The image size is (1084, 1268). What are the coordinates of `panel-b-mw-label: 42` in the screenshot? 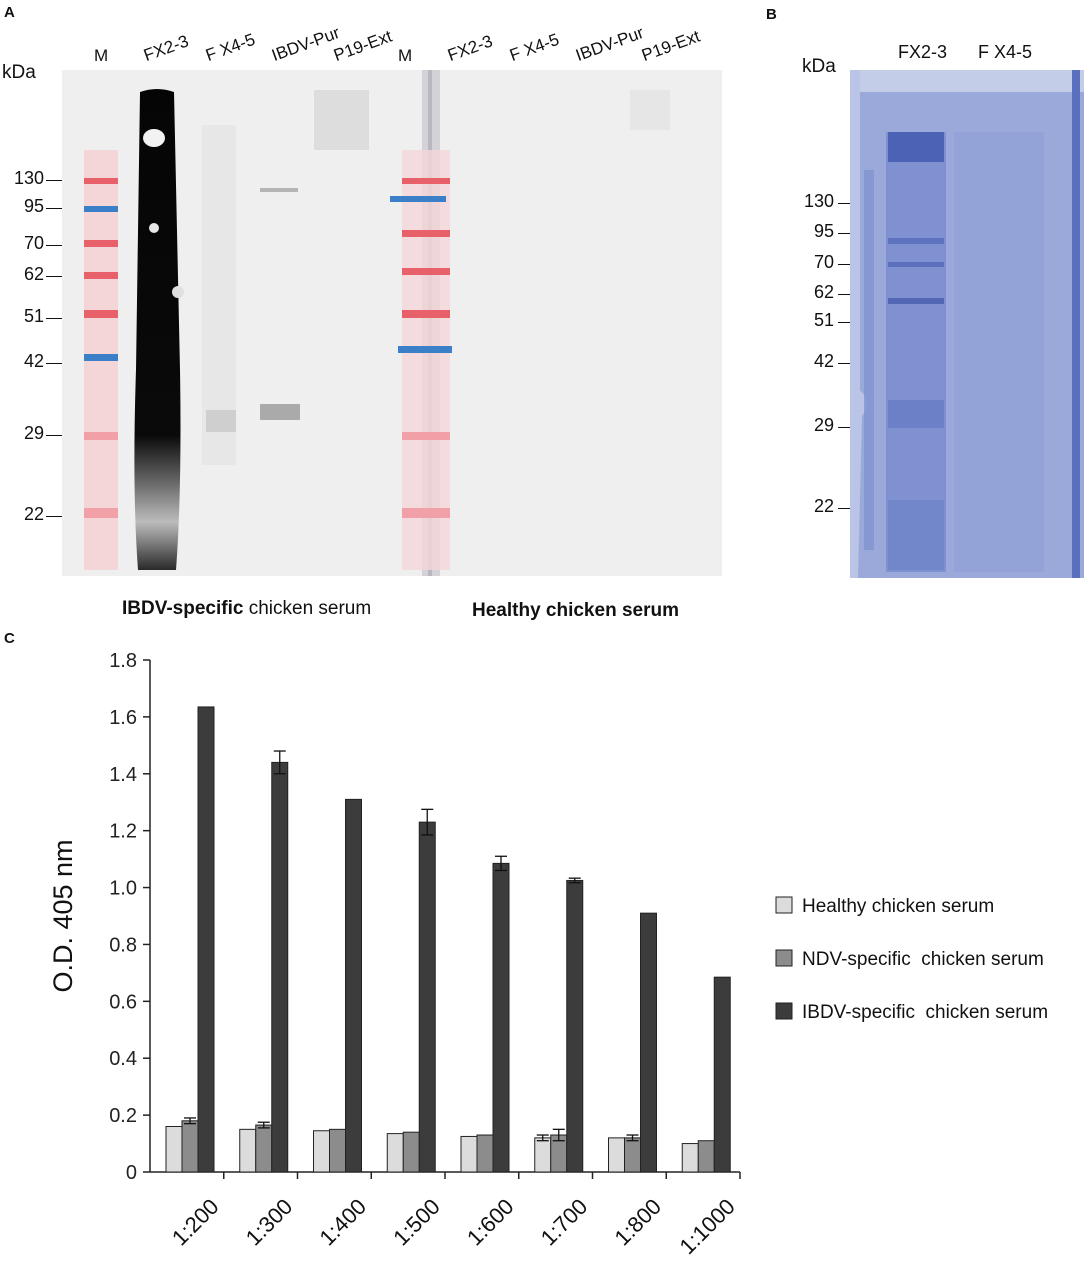 It's located at (823, 361).